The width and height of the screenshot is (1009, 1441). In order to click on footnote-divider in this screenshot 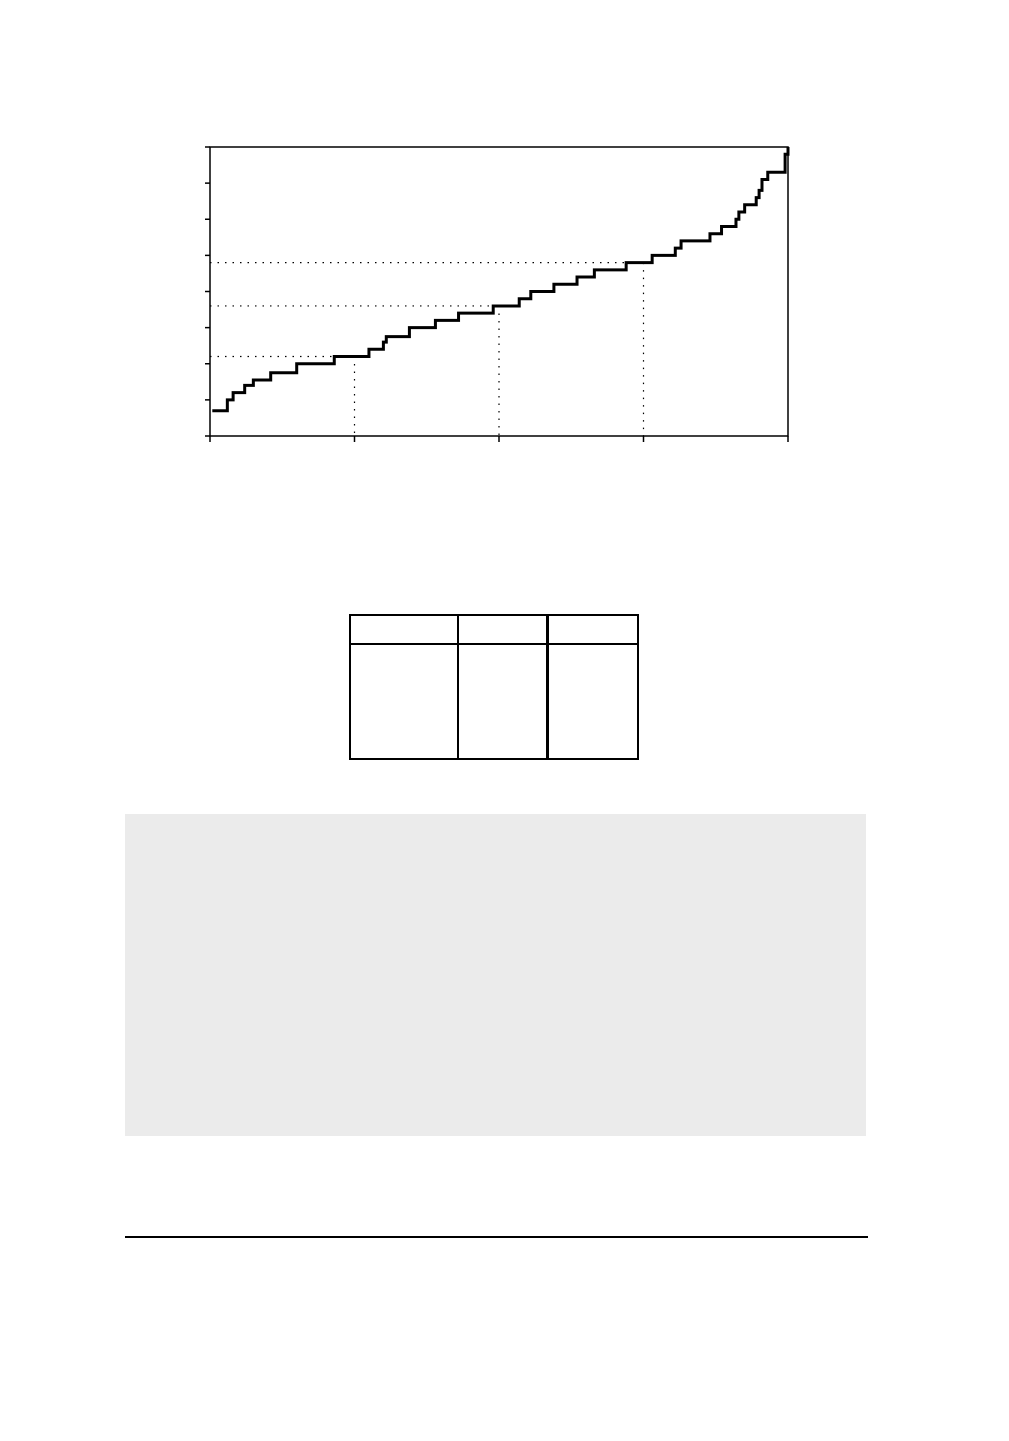, I will do `click(496, 1237)`.